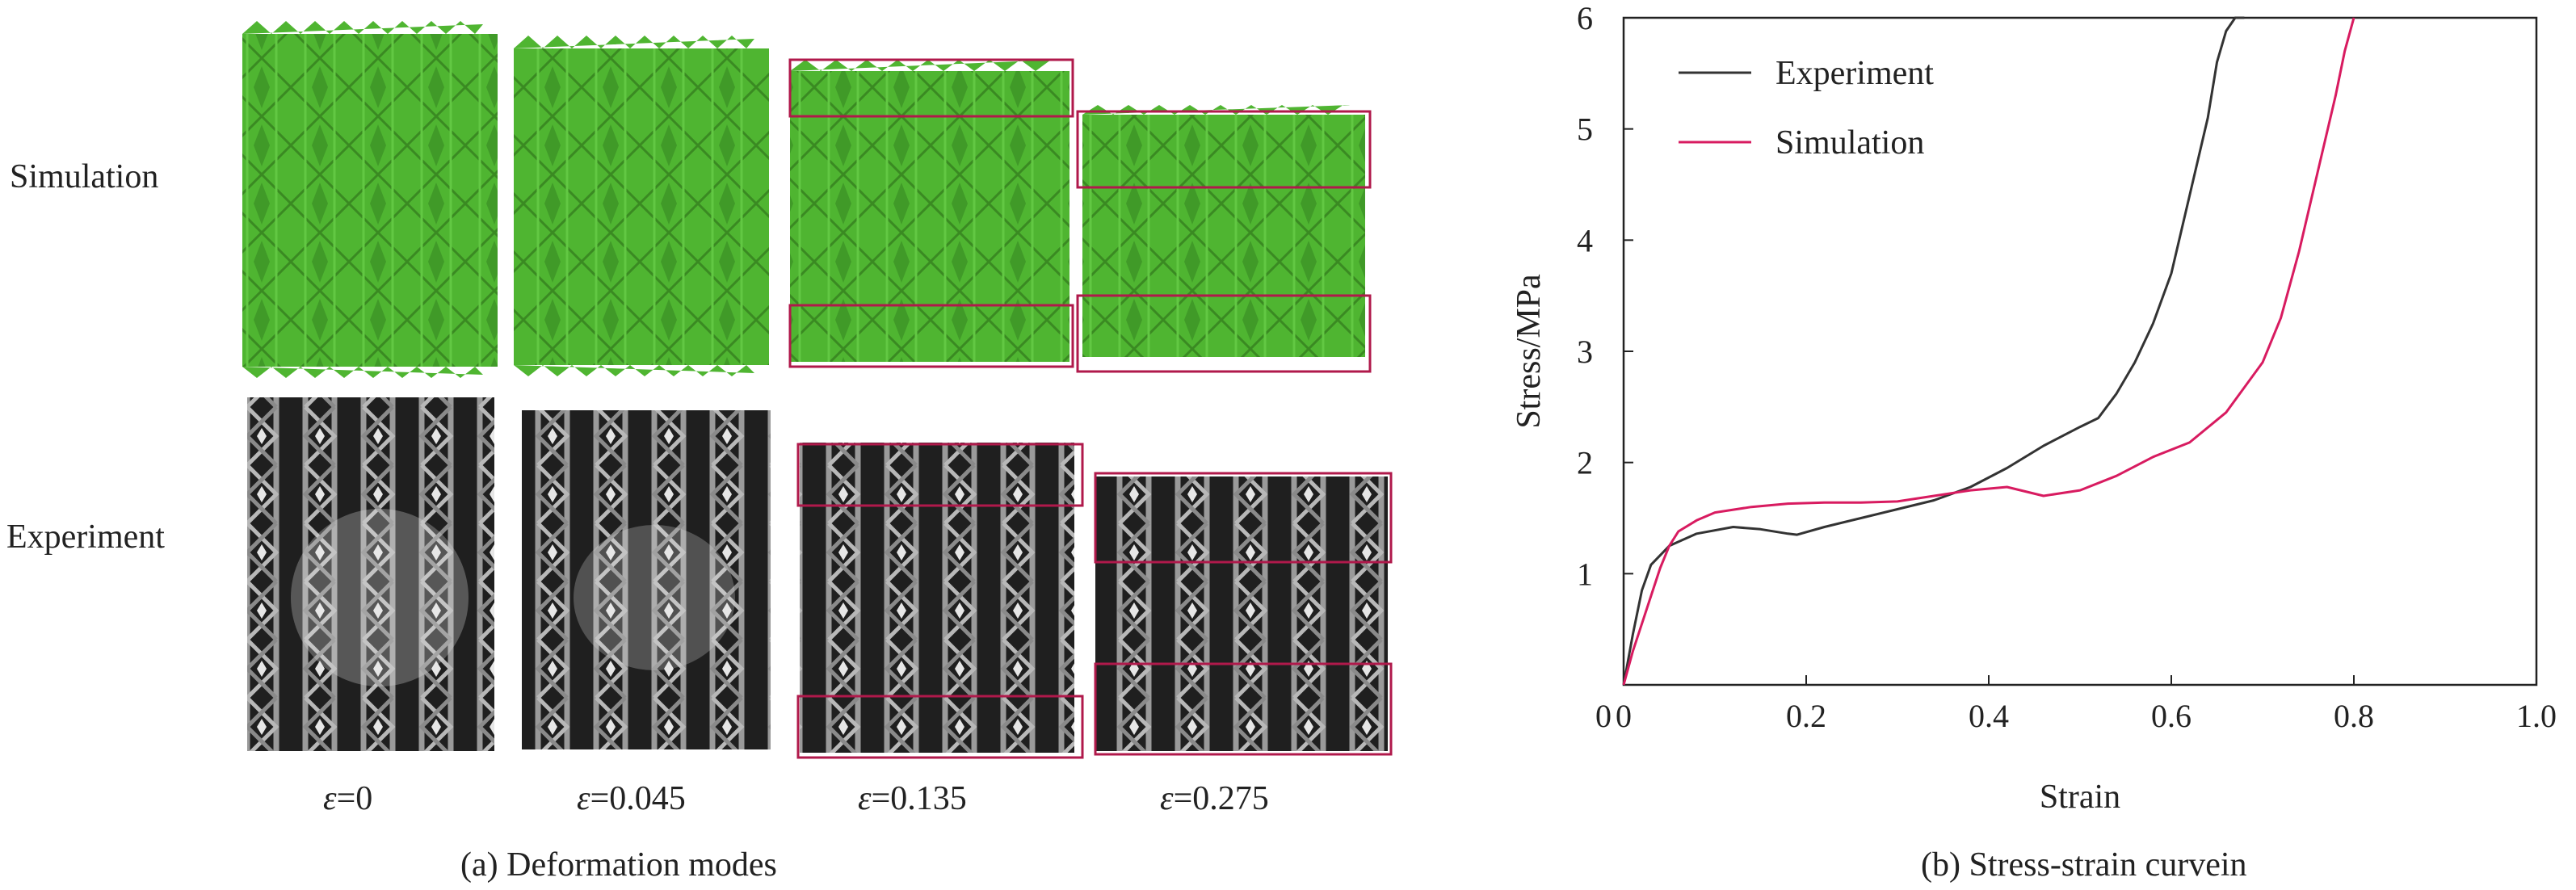 Image resolution: width=2576 pixels, height=890 pixels. What do you see at coordinates (1585, 240) in the screenshot?
I see `y-tick-label: 4` at bounding box center [1585, 240].